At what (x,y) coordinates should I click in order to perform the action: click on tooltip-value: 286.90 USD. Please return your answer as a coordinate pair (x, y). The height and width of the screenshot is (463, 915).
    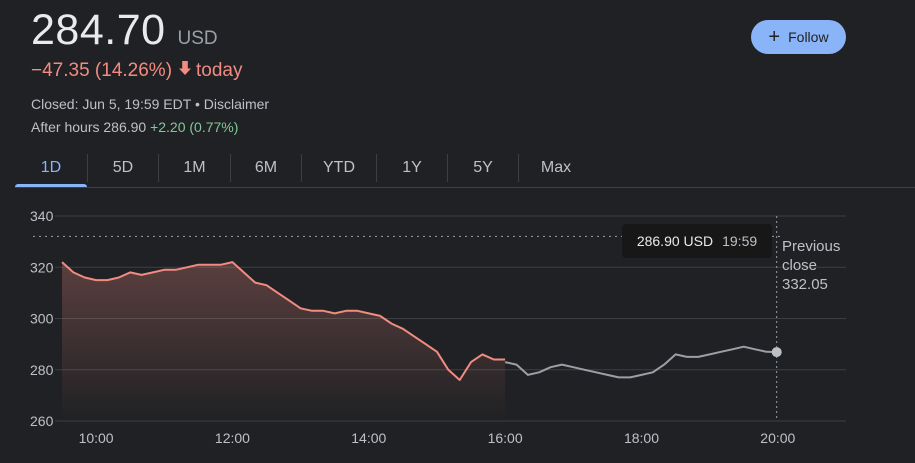
    Looking at the image, I should click on (675, 241).